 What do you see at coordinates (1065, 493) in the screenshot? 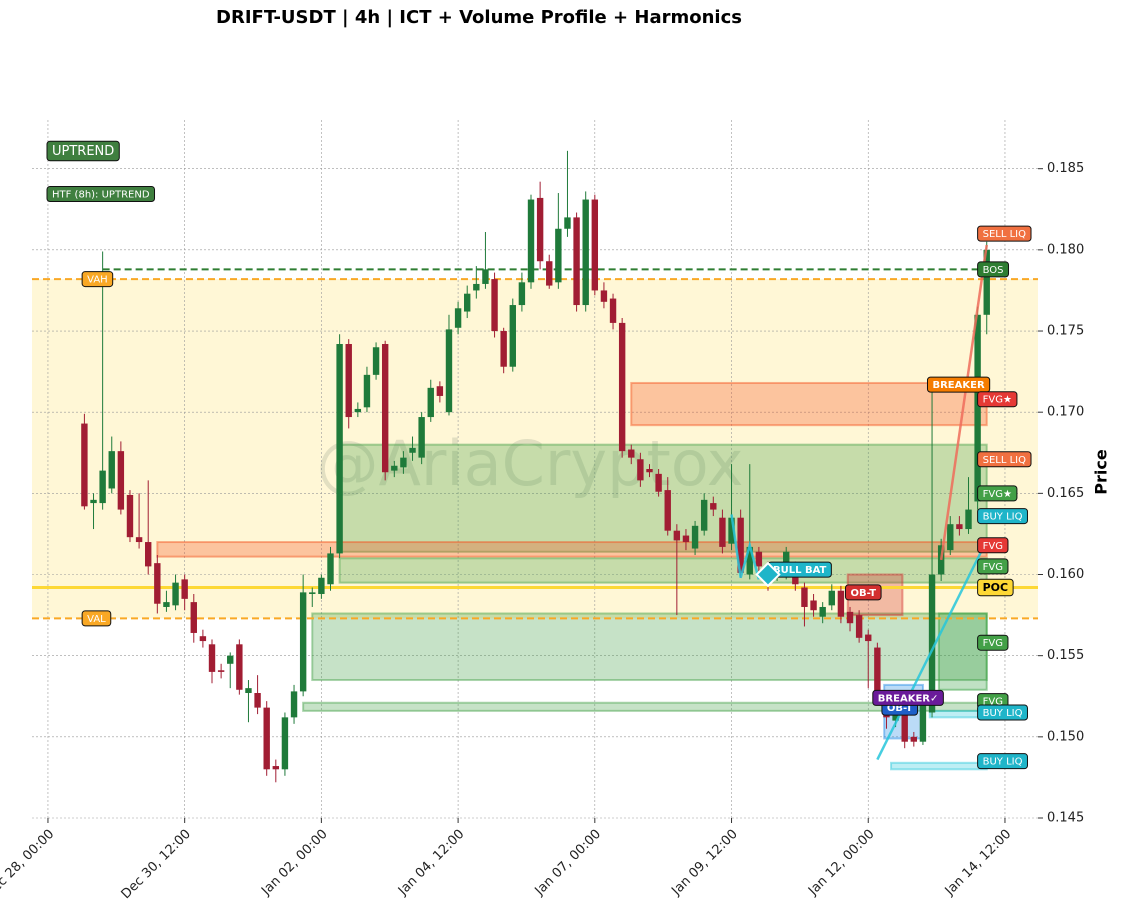
I see `y-tick-label: 0.165` at bounding box center [1065, 493].